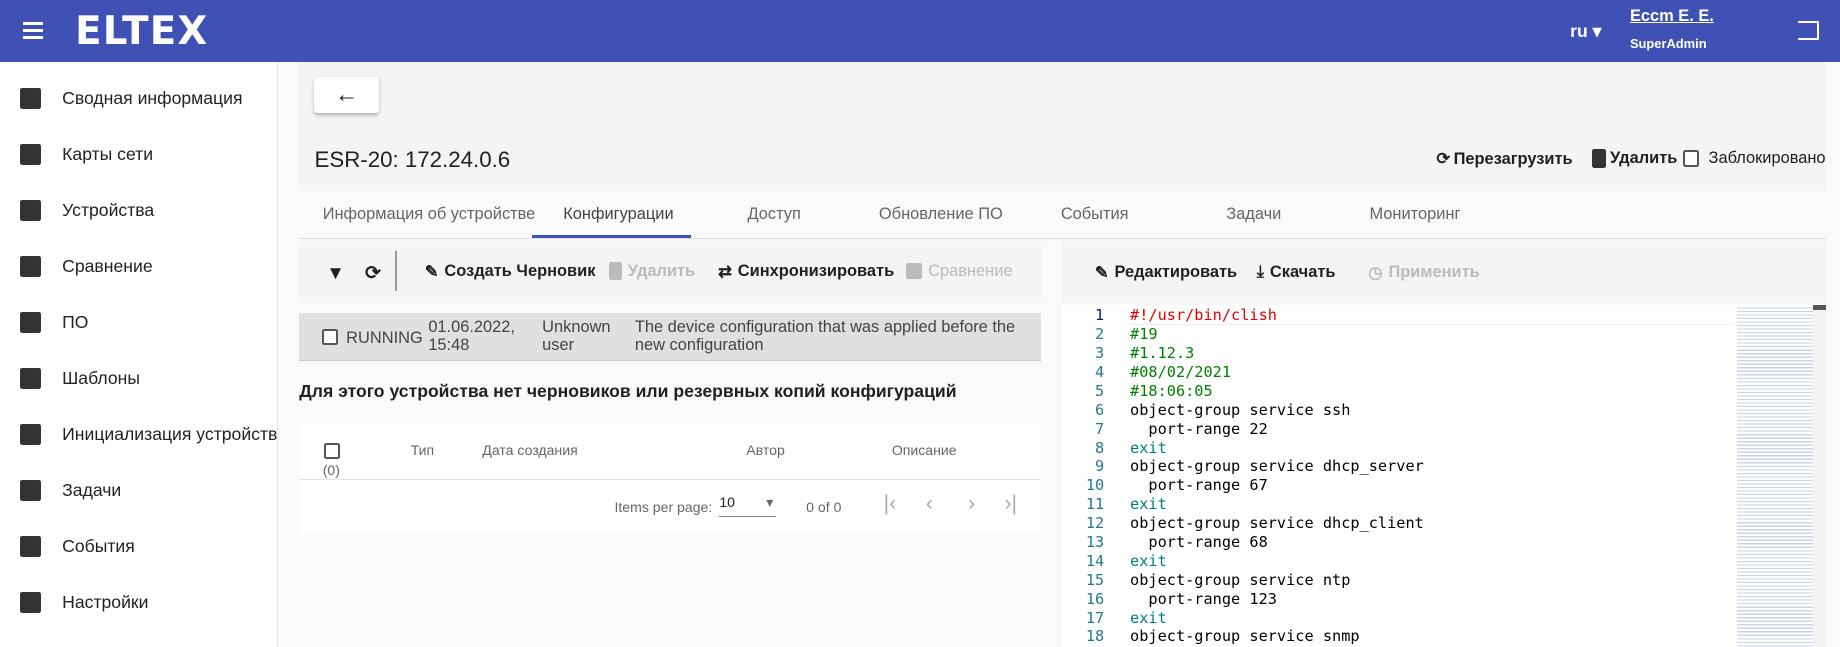  What do you see at coordinates (1095, 560) in the screenshot?
I see `line-number: 14` at bounding box center [1095, 560].